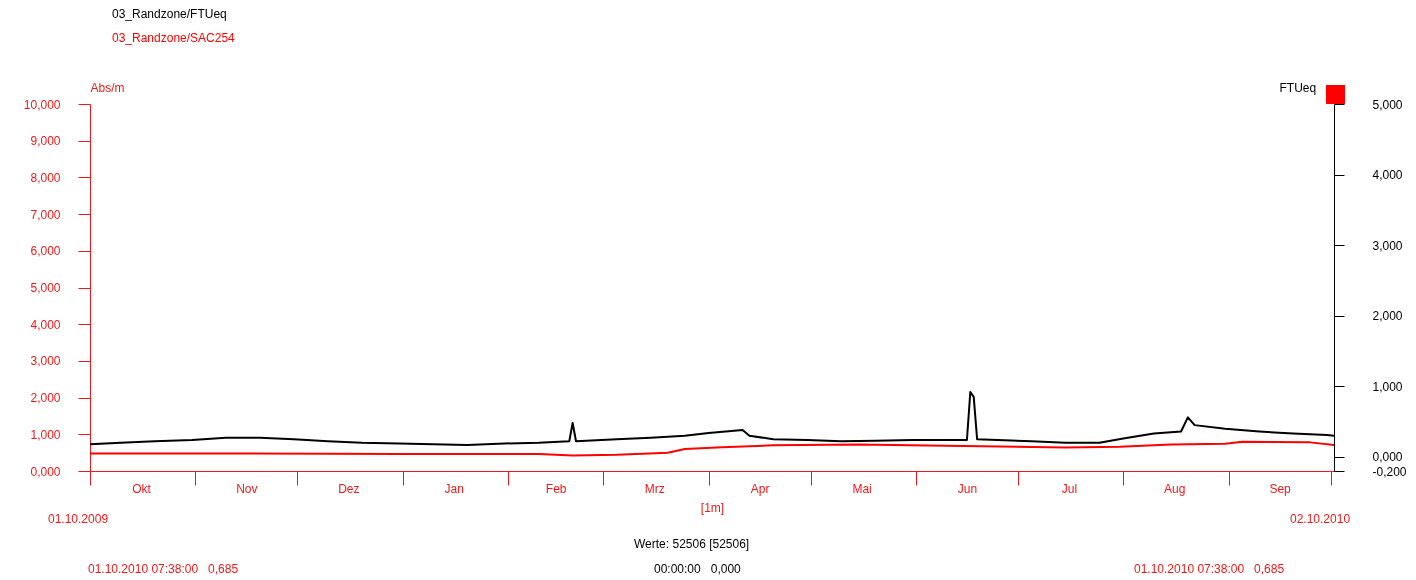  I want to click on y2-tick-label: 4,000, so click(1387, 175).